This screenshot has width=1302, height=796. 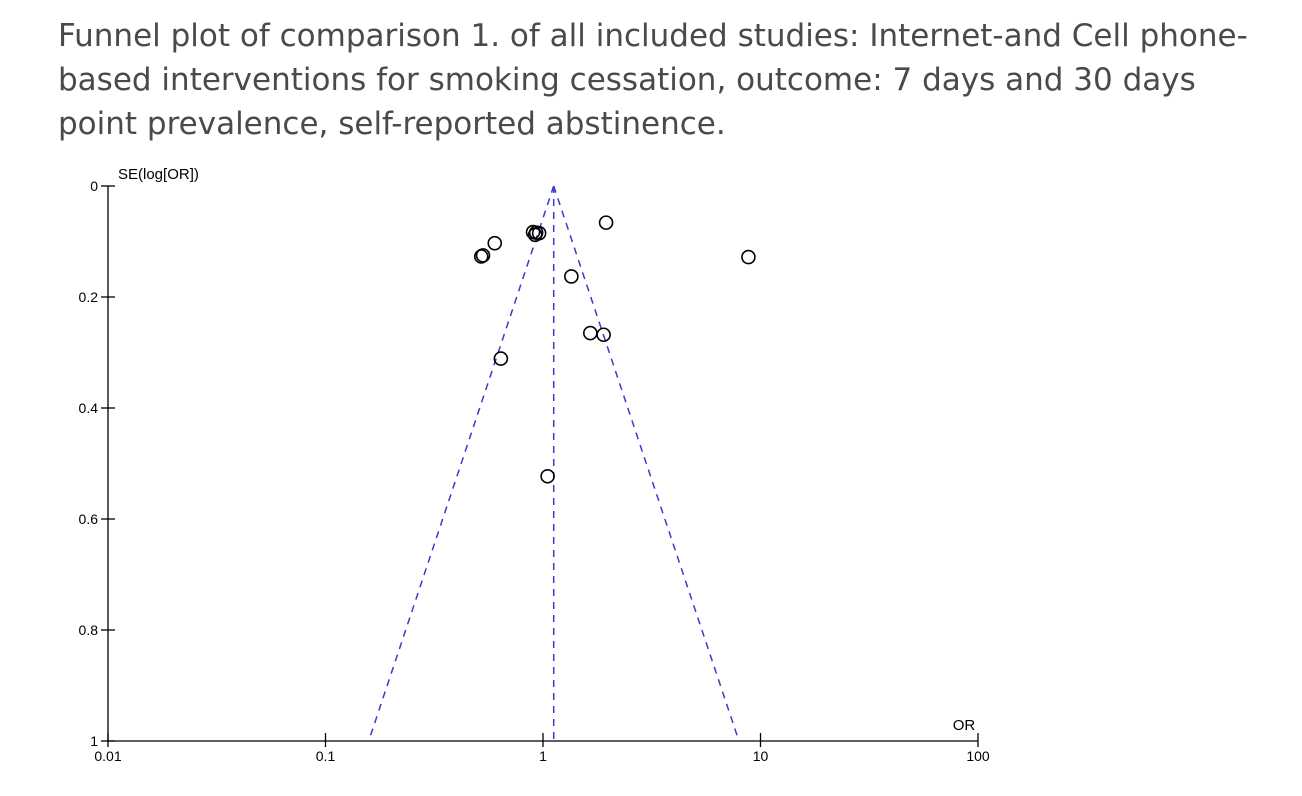 What do you see at coordinates (107, 756) in the screenshot?
I see `x-tick-label: 0.01` at bounding box center [107, 756].